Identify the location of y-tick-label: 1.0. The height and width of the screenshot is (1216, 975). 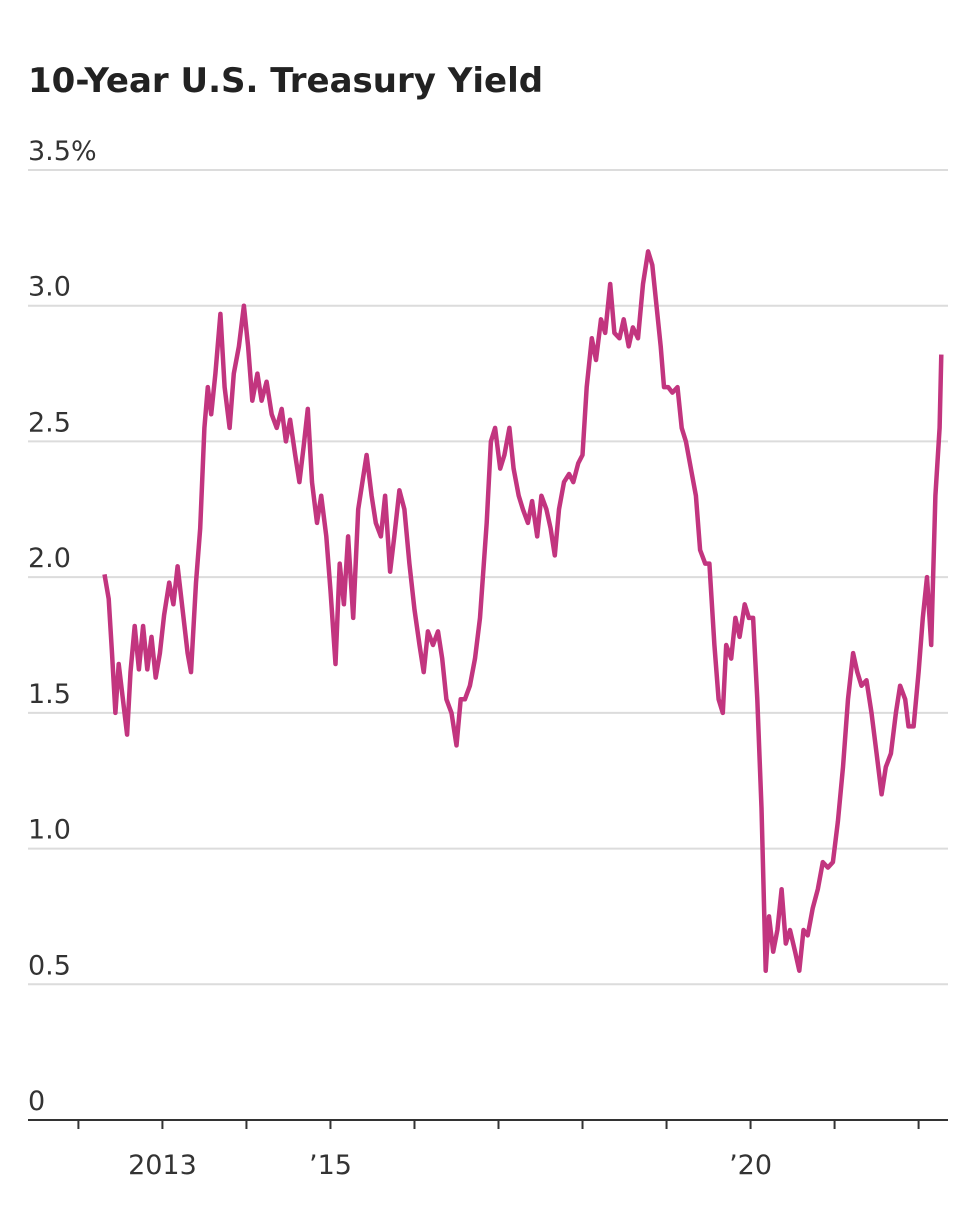
(49, 830).